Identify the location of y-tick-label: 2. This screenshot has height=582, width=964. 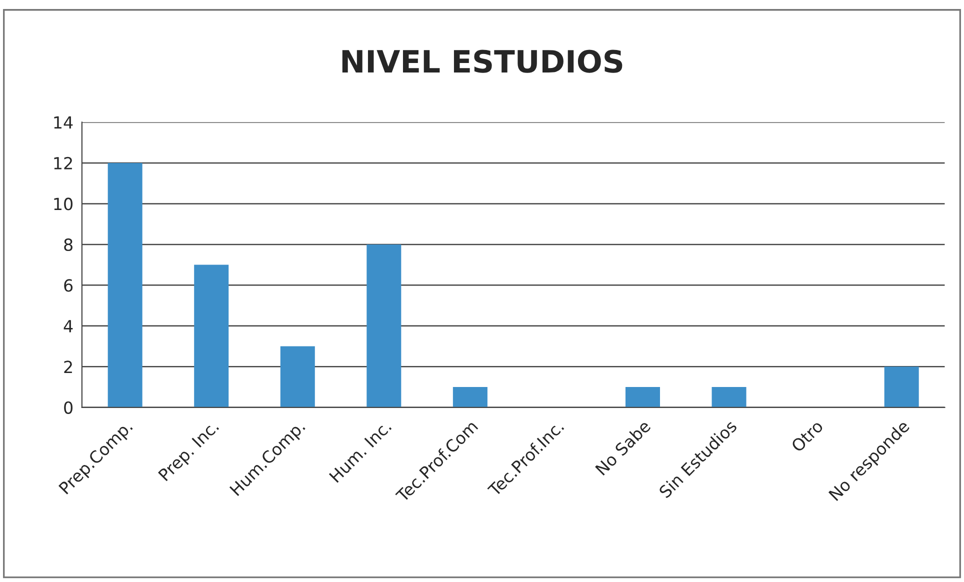
(68, 366).